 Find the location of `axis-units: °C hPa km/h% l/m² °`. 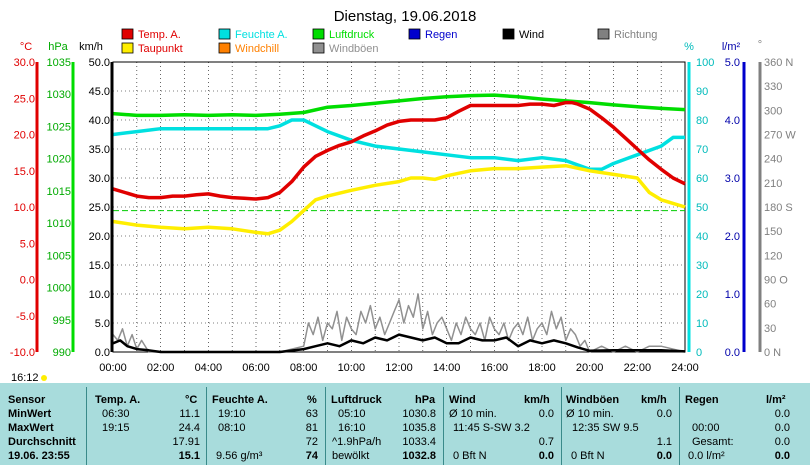

axis-units: °C hPa km/h% l/m² ° is located at coordinates (391, 46).